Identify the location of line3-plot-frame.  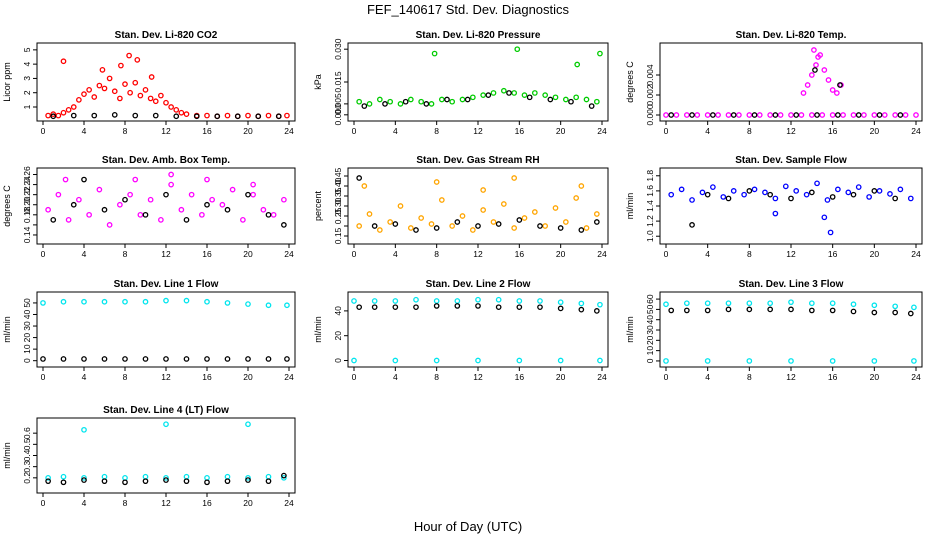
(791, 329).